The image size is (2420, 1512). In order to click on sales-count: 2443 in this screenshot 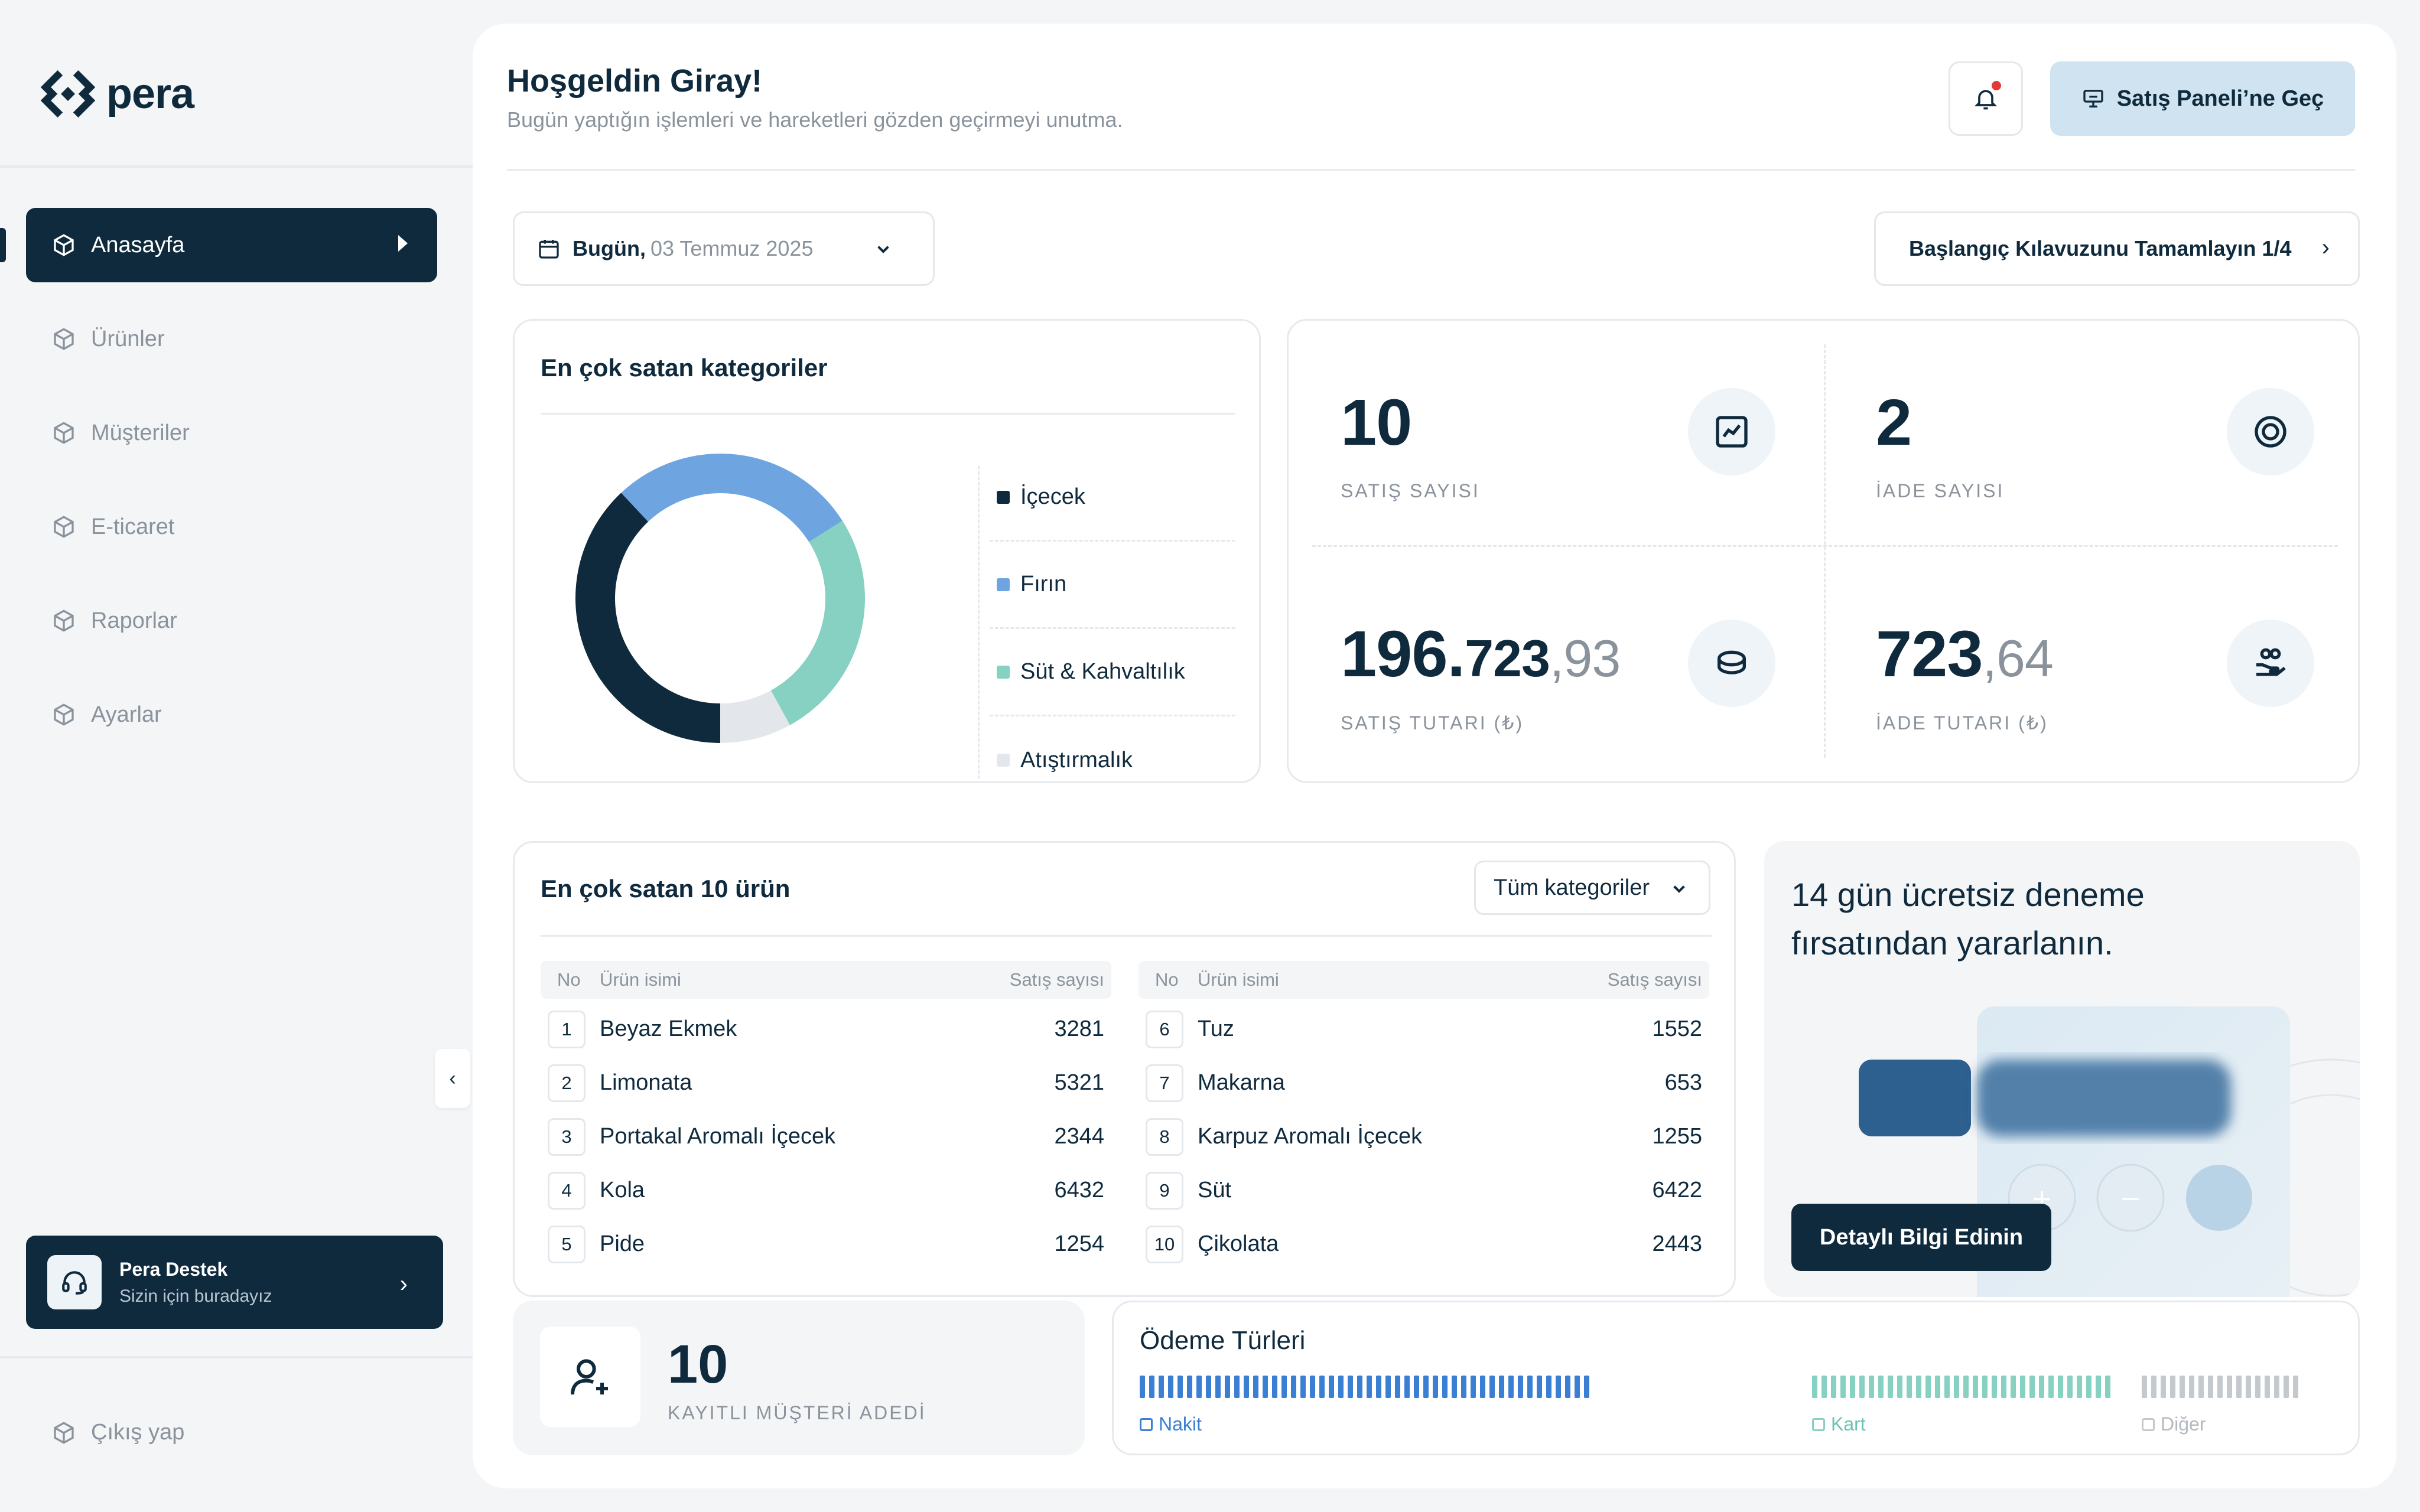, I will do `click(1677, 1243)`.